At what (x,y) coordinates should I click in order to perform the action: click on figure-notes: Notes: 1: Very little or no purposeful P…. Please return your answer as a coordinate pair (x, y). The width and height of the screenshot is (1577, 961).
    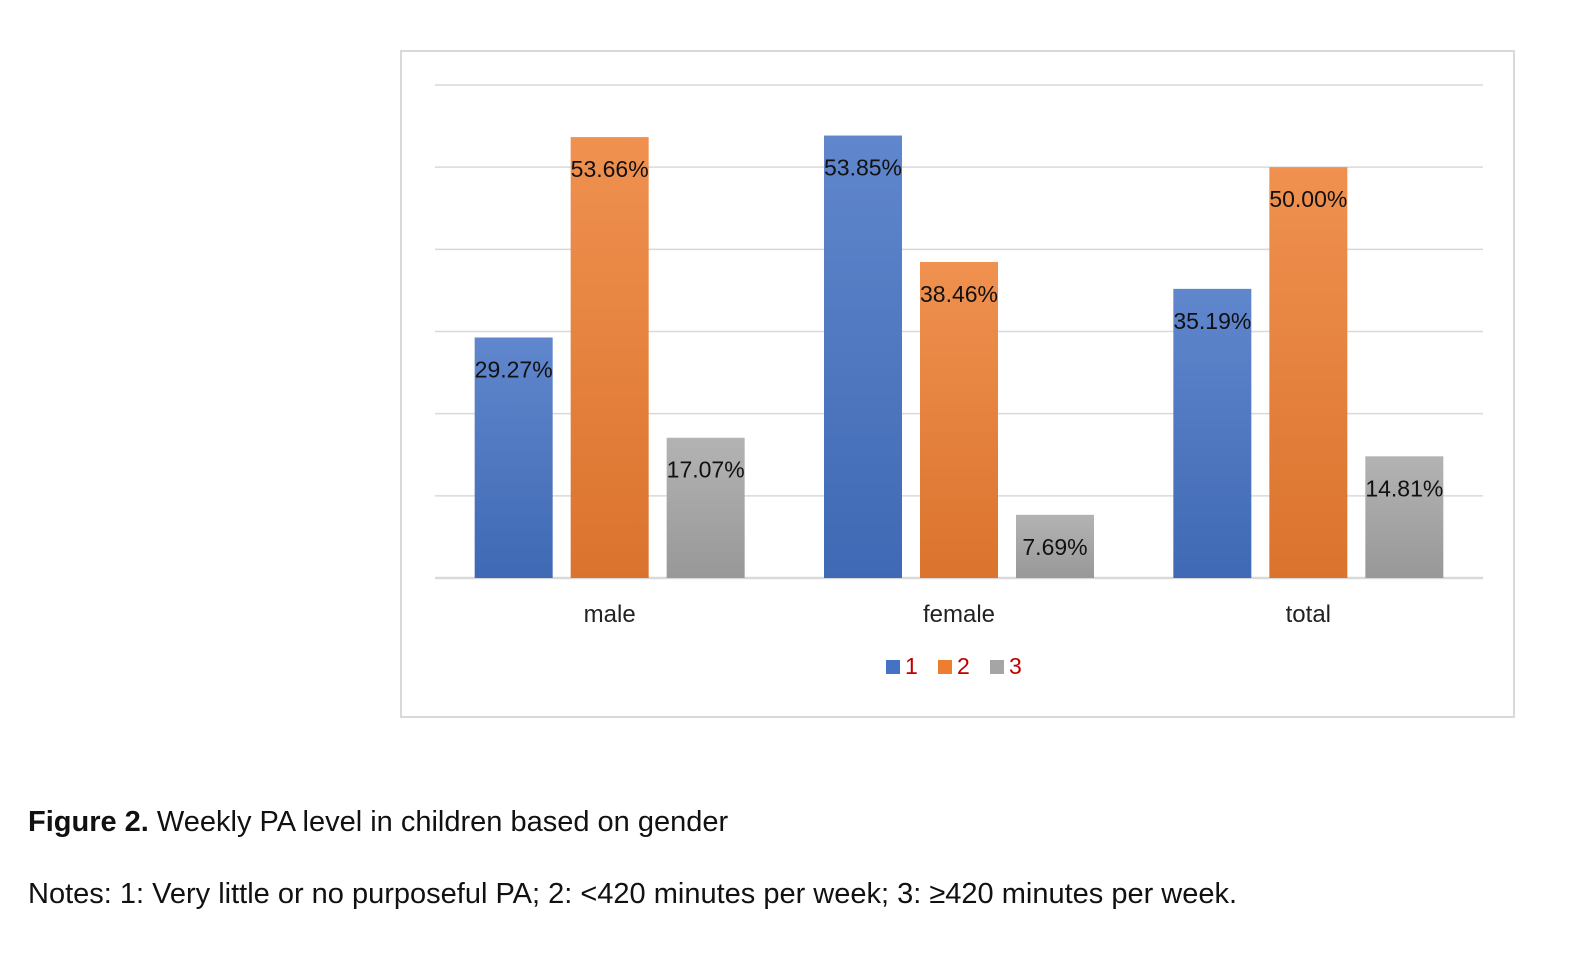
    Looking at the image, I should click on (633, 894).